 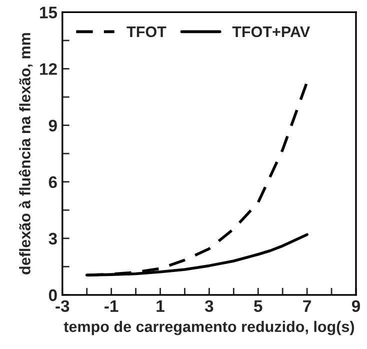 What do you see at coordinates (49, 12) in the screenshot?
I see `y-tick-label: 15` at bounding box center [49, 12].